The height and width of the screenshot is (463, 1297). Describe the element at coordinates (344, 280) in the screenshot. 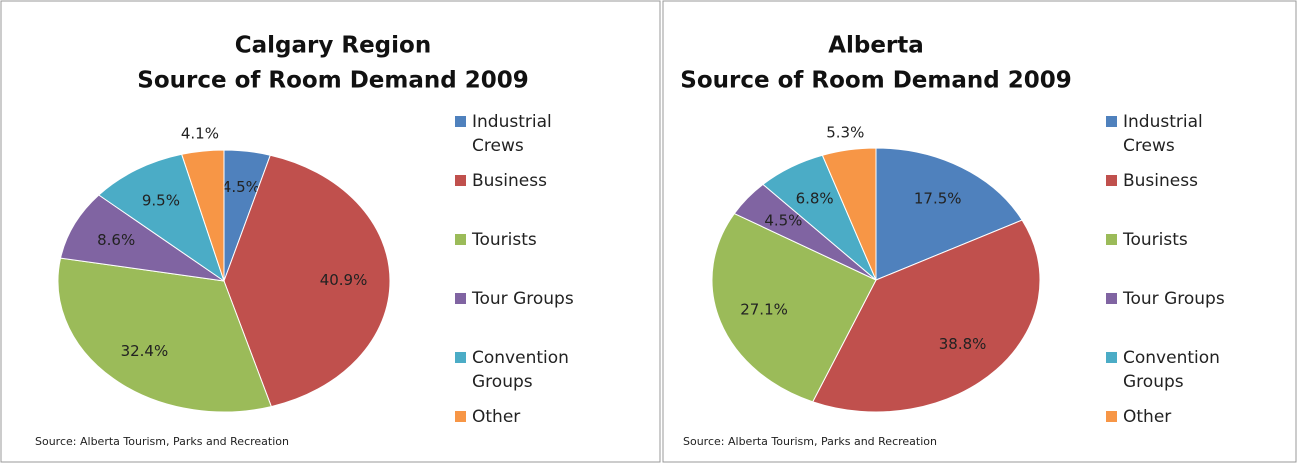

I see `data-label: 40.9%` at that location.